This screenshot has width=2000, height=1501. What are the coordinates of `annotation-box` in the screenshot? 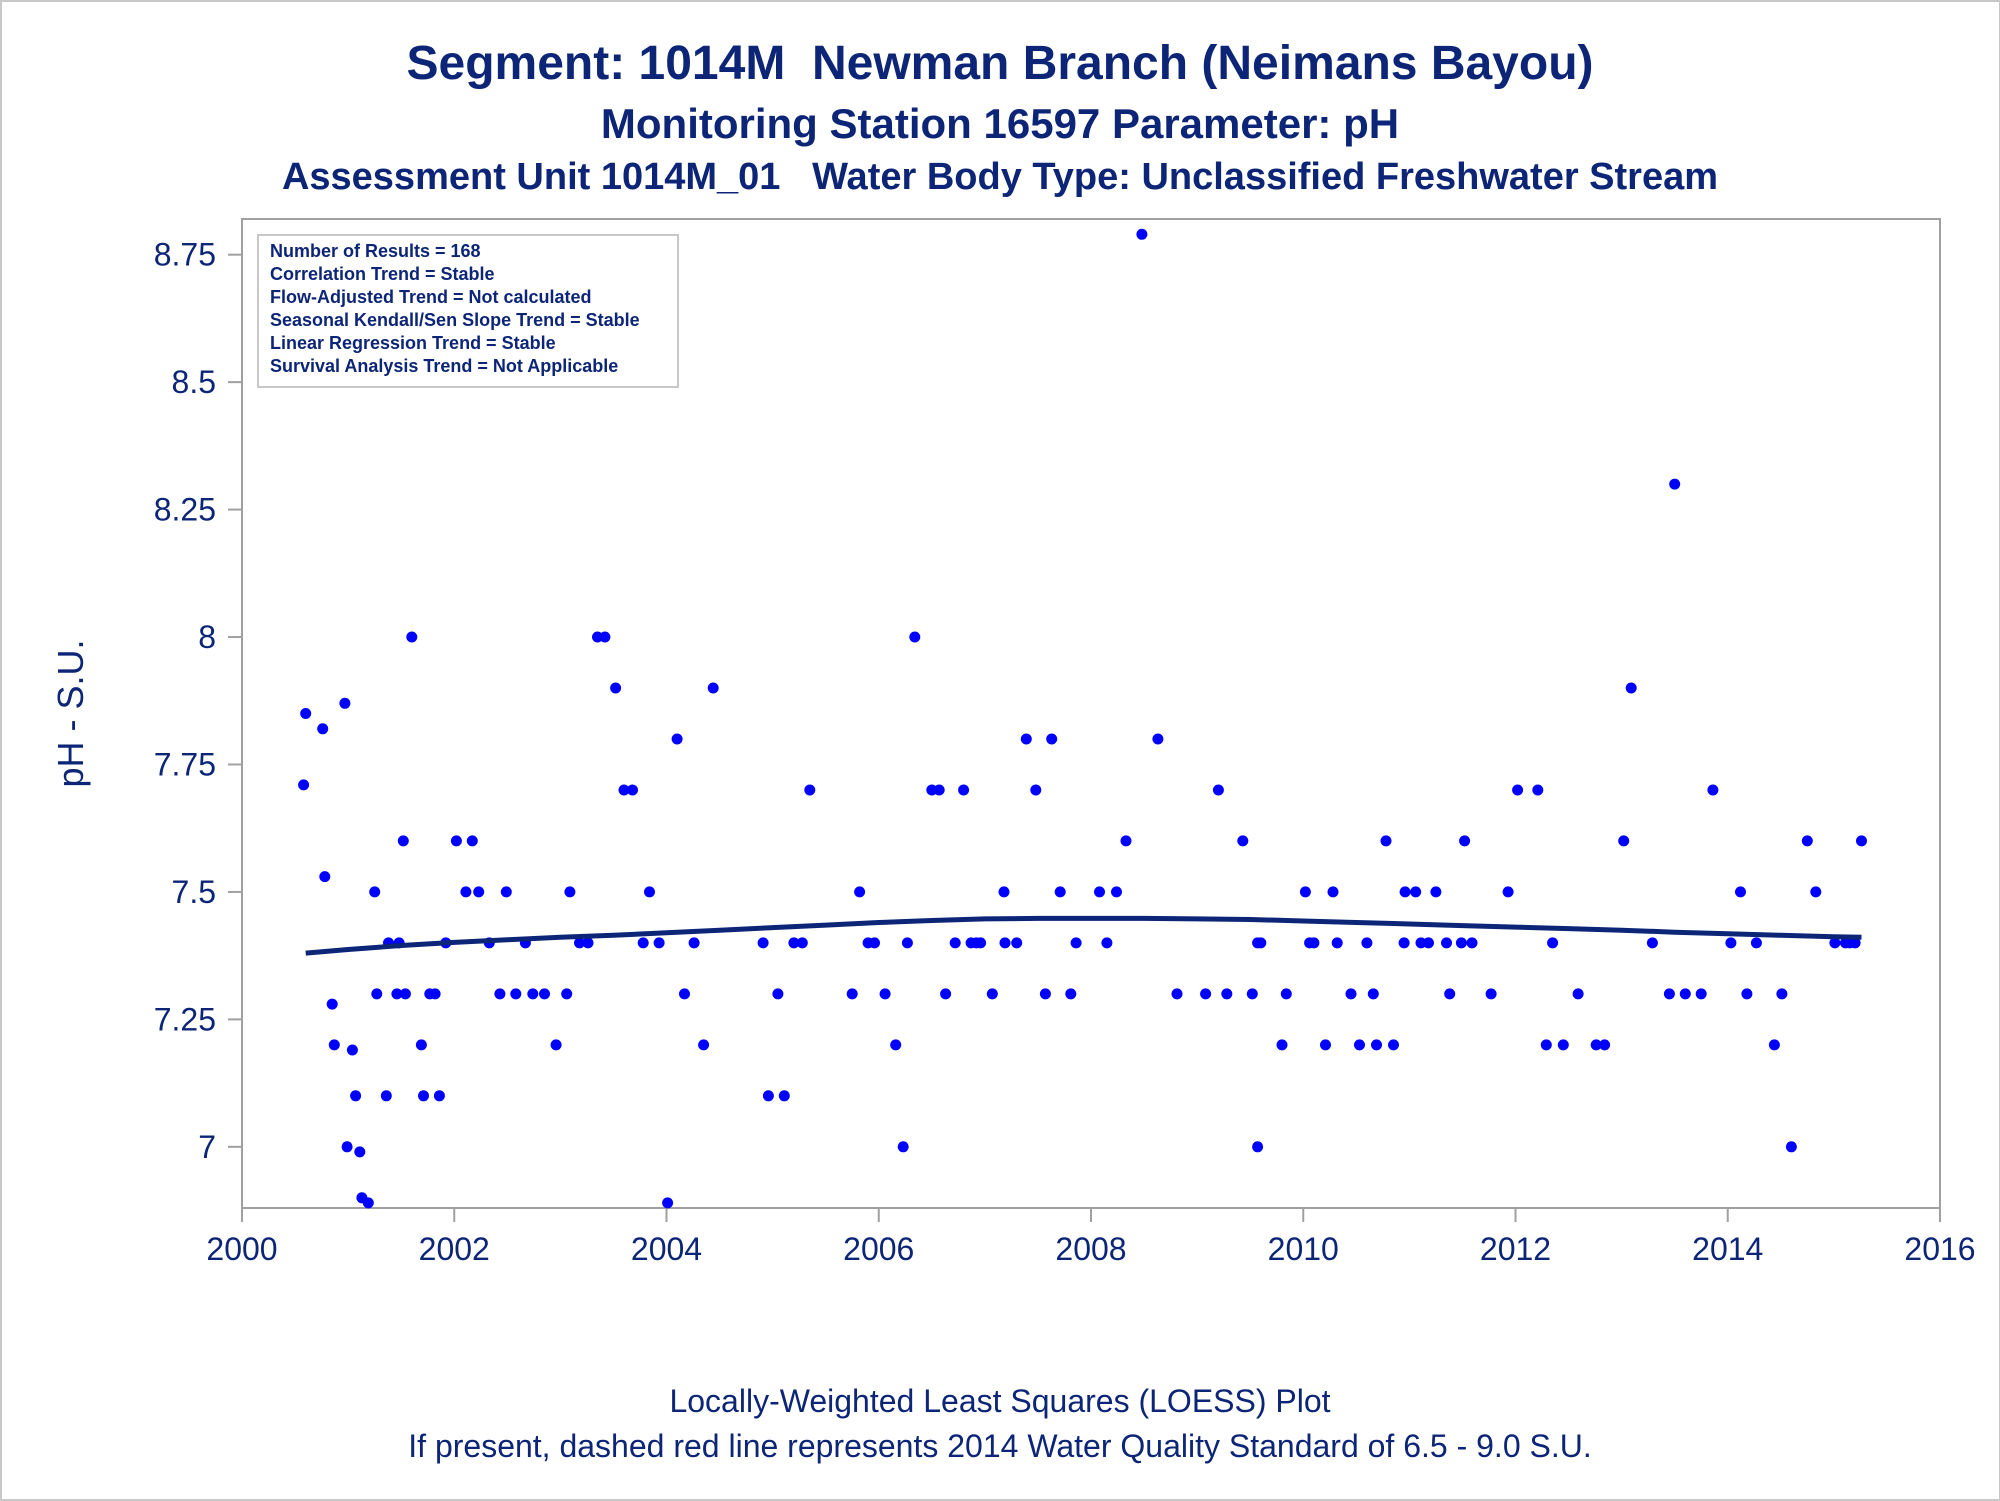 It's located at (468, 311).